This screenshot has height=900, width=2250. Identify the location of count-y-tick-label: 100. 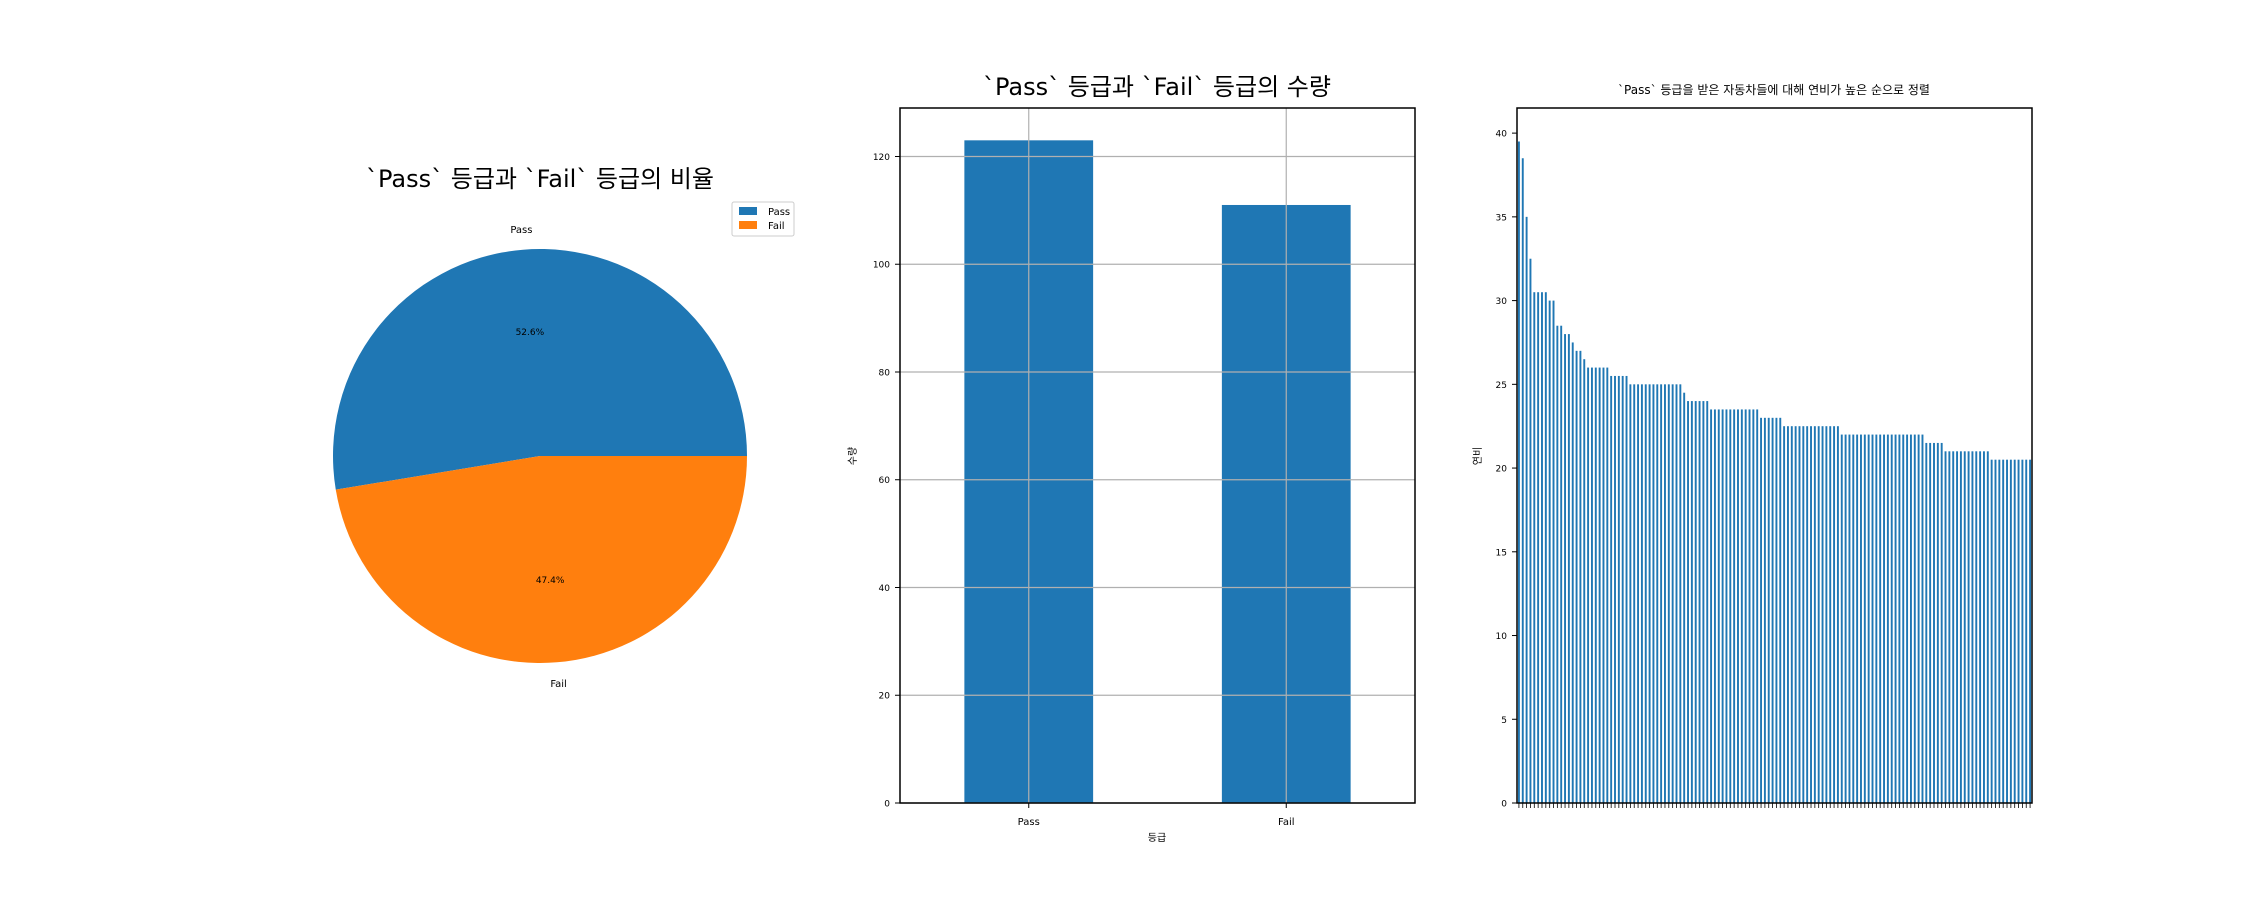
(881, 266).